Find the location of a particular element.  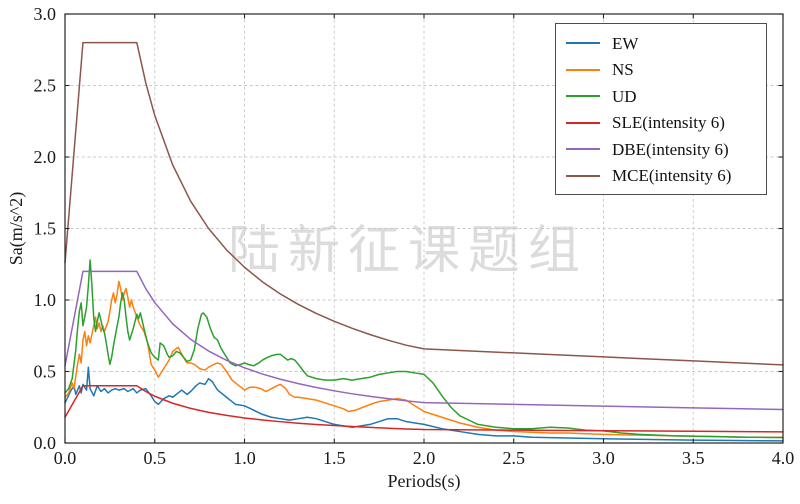

y-tick-label: 3.0 is located at coordinates (45, 14).